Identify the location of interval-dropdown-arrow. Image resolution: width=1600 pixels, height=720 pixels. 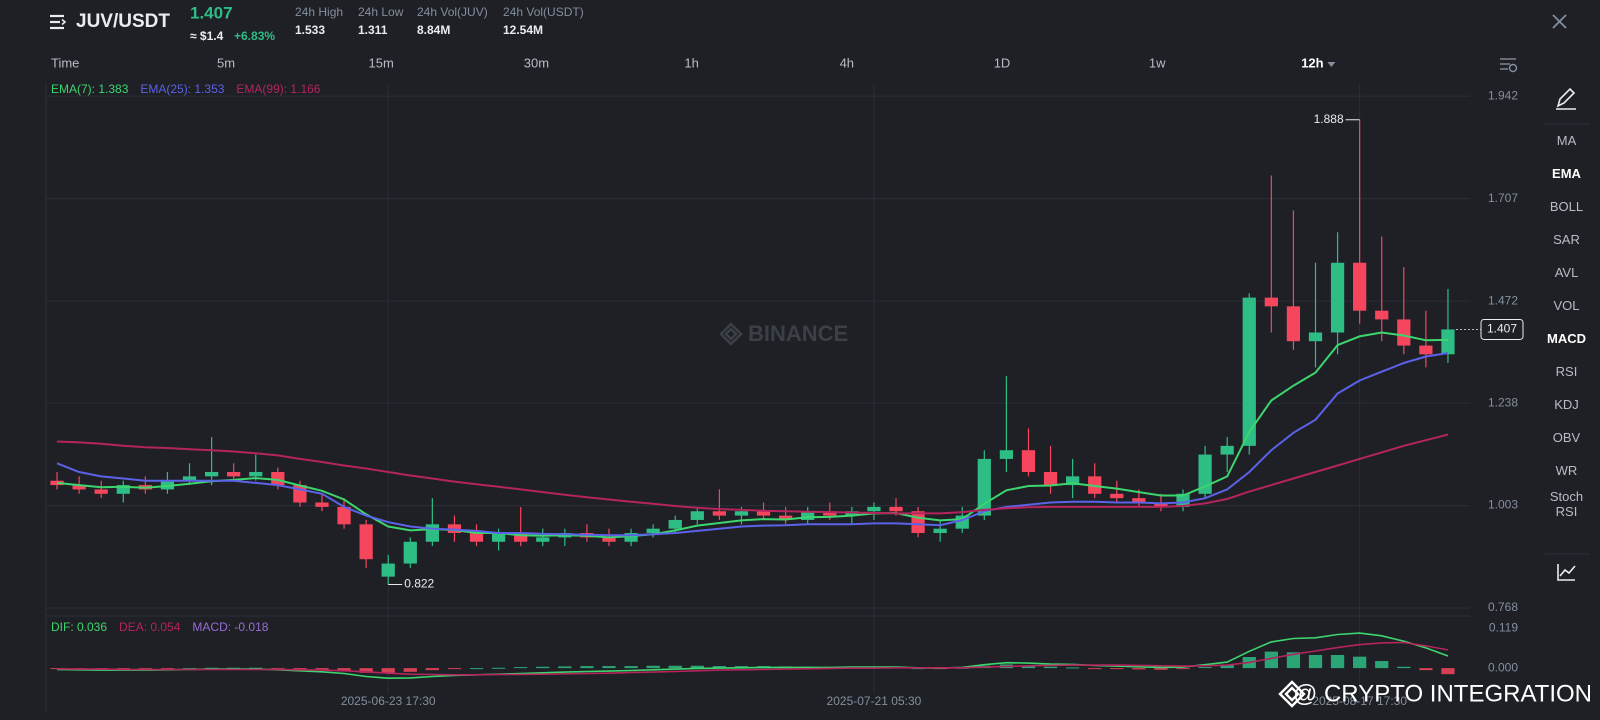
(1331, 64).